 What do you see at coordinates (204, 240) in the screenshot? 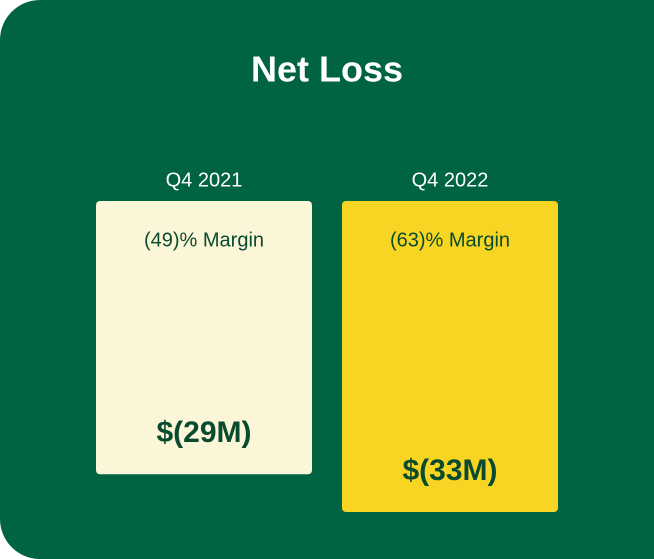
I see `margin-annotation: (49)% Margin` at bounding box center [204, 240].